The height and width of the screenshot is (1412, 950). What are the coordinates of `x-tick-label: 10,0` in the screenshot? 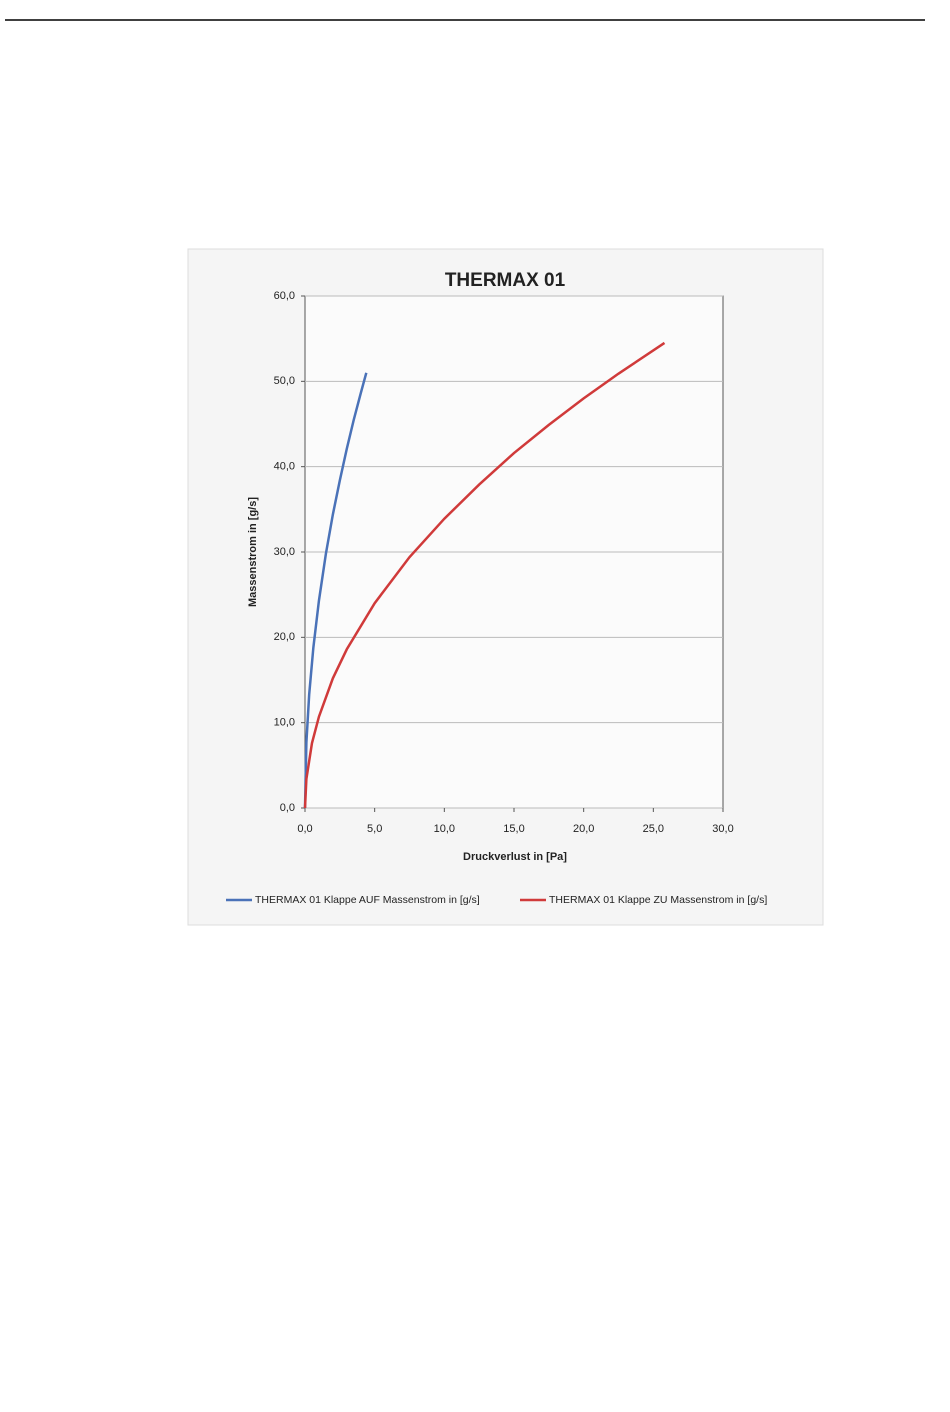 It's located at (444, 829).